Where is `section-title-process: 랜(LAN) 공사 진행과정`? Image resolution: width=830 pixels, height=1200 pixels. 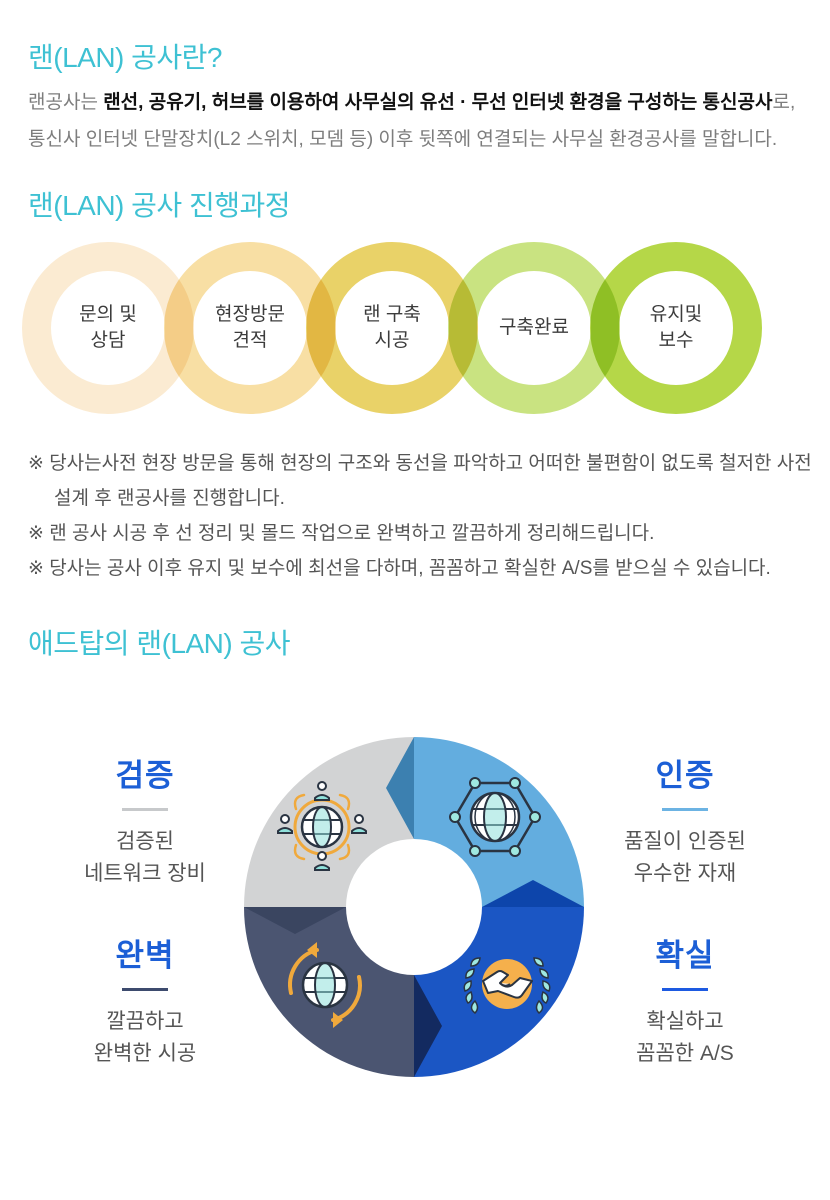 section-title-process: 랜(LAN) 공사 진행과정 is located at coordinates (159, 205).